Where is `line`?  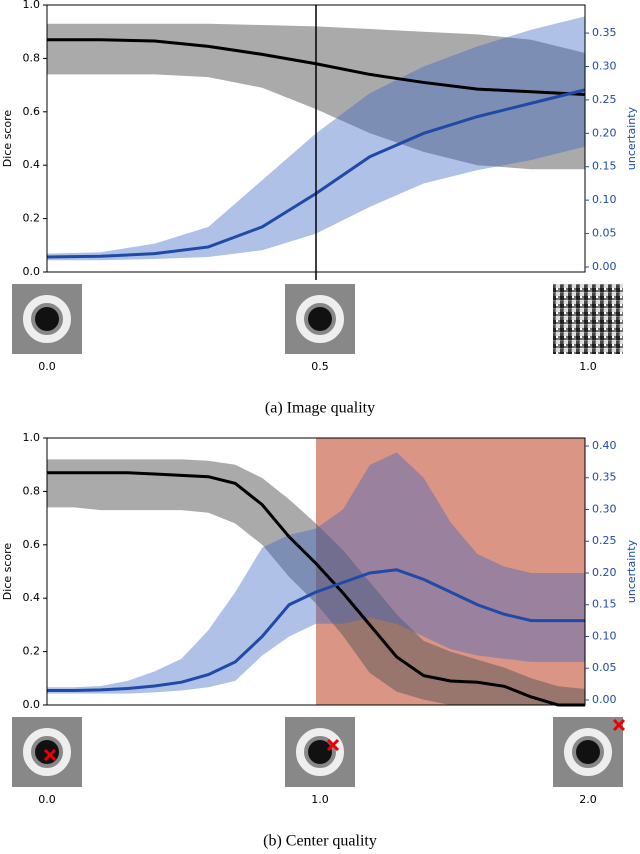
line is located at coordinates (316, 630).